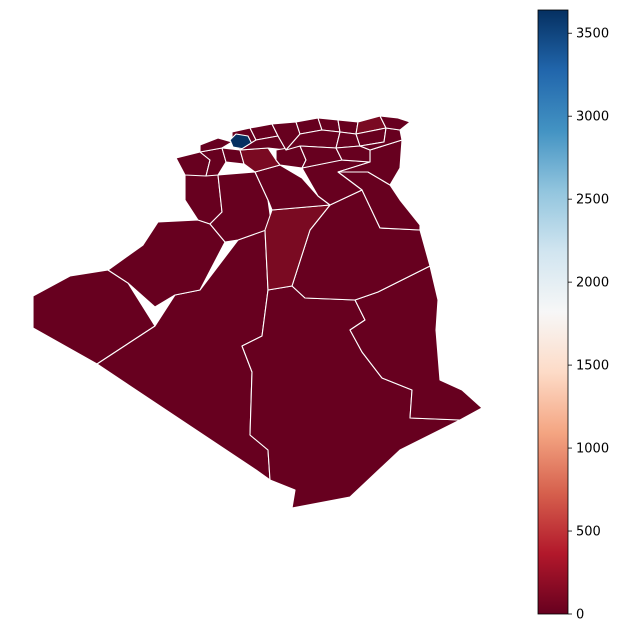 The height and width of the screenshot is (632, 622). Describe the element at coordinates (592, 366) in the screenshot. I see `colorbar-tick-label: 1500` at that location.